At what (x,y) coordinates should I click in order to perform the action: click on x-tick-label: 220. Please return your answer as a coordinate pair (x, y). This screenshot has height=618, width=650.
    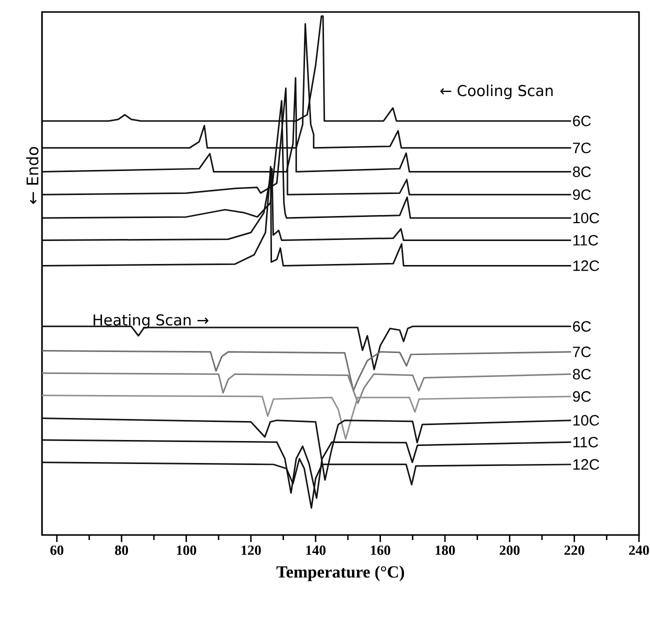
    Looking at the image, I should click on (574, 550).